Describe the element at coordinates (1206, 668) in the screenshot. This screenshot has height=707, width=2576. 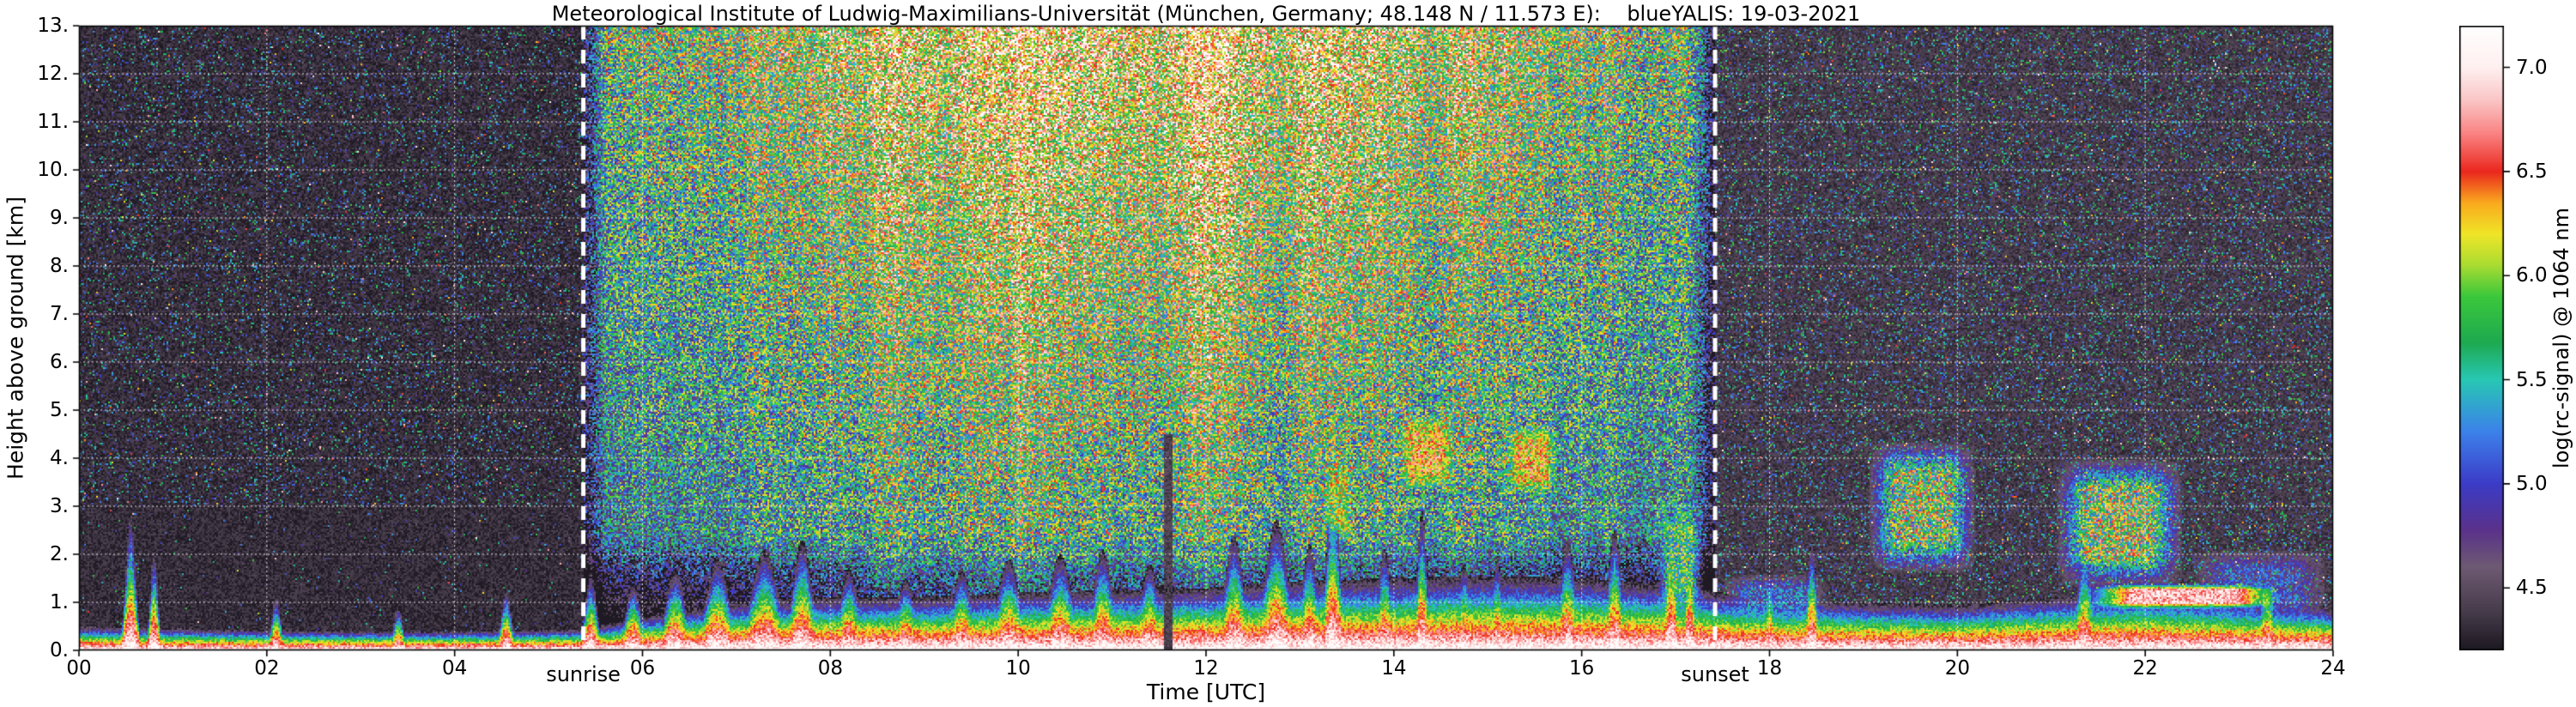
I see `x-tick-label: 12` at that location.